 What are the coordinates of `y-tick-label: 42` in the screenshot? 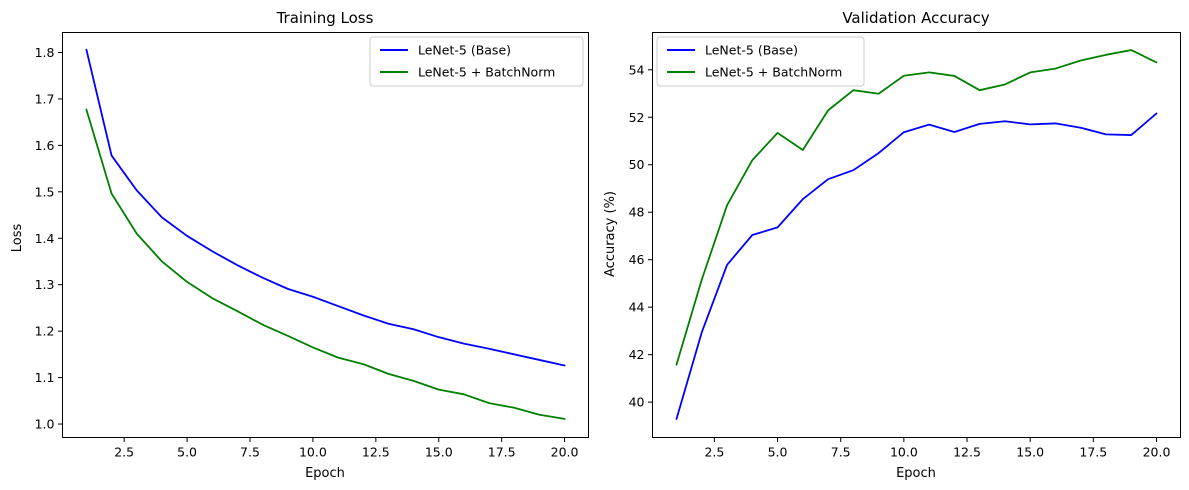 It's located at (637, 354).